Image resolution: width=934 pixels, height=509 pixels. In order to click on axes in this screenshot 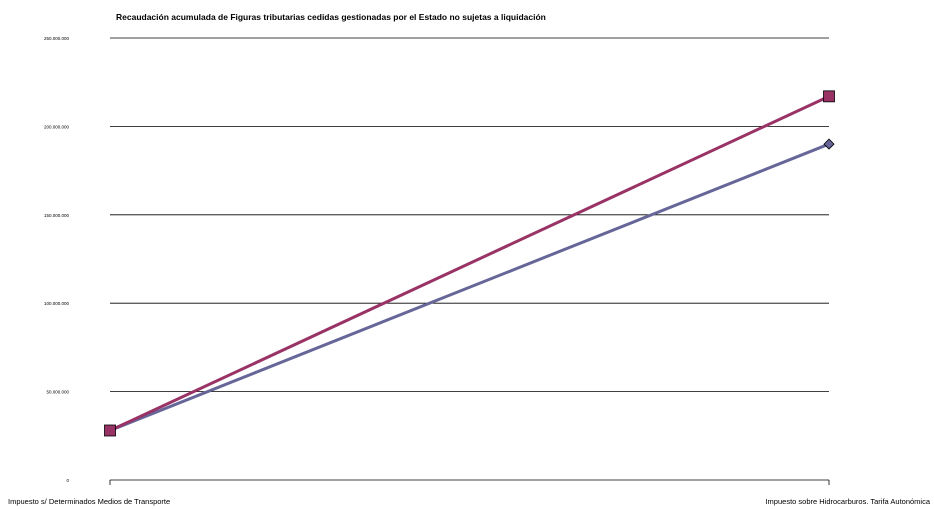, I will do `click(469, 482)`.